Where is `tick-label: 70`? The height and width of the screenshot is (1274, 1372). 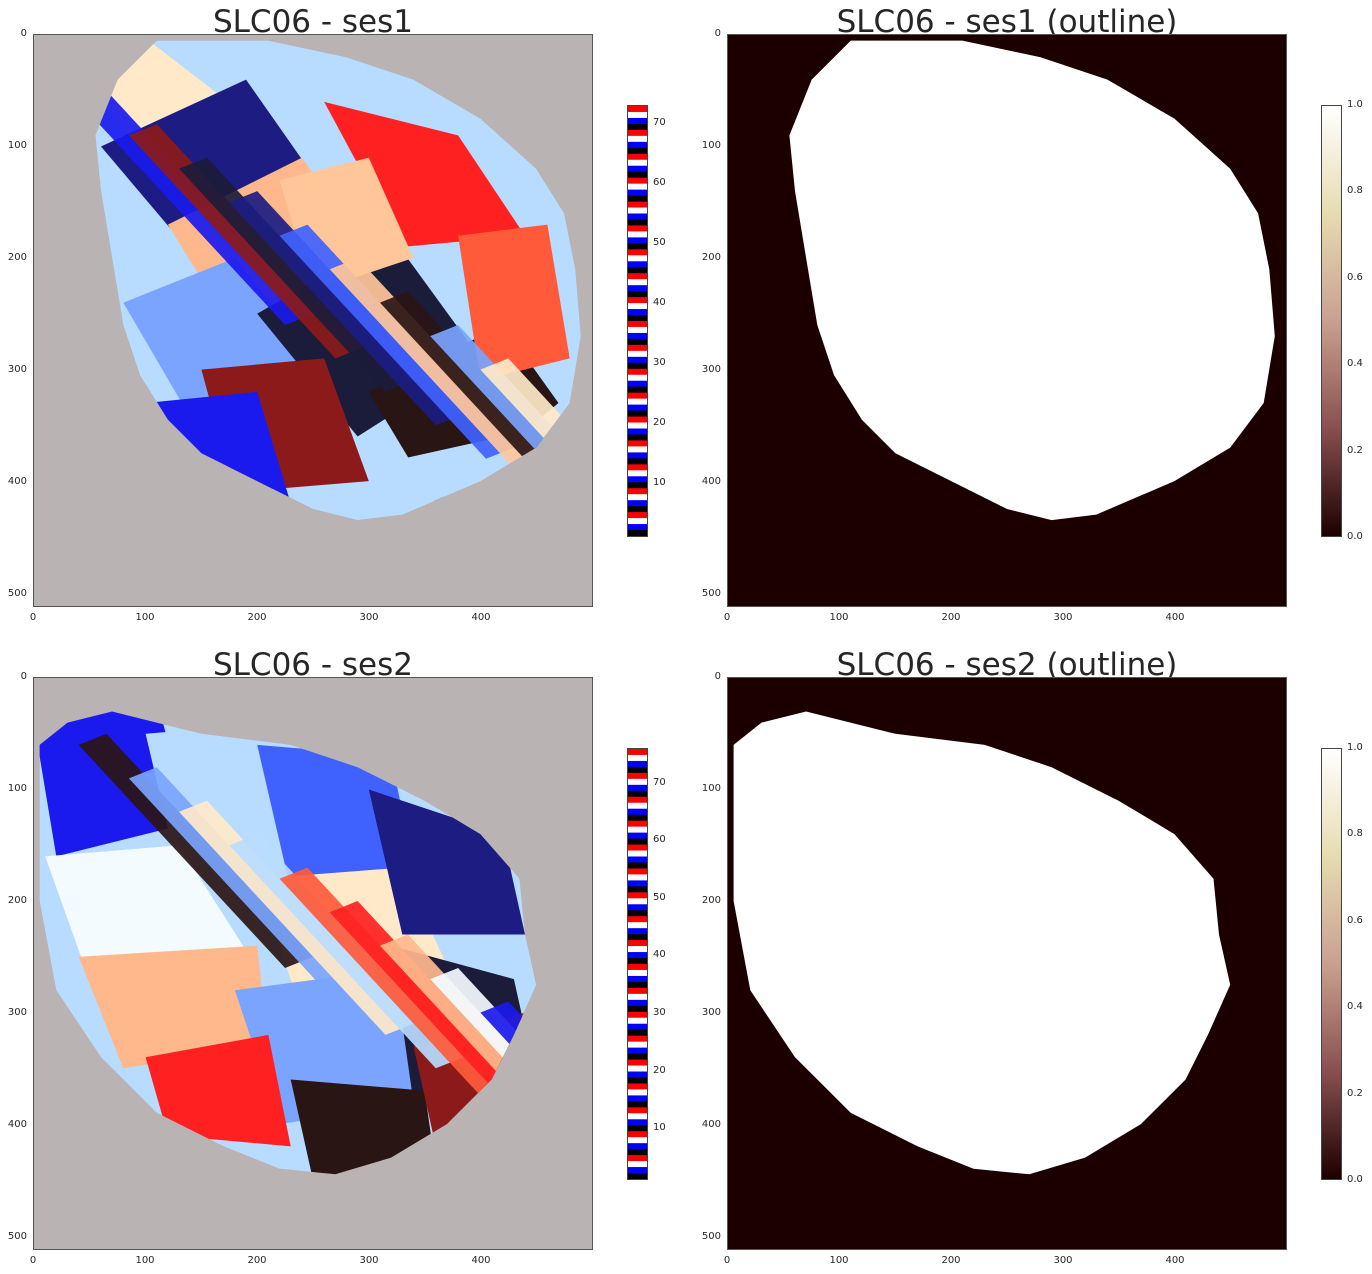 tick-label: 70 is located at coordinates (659, 122).